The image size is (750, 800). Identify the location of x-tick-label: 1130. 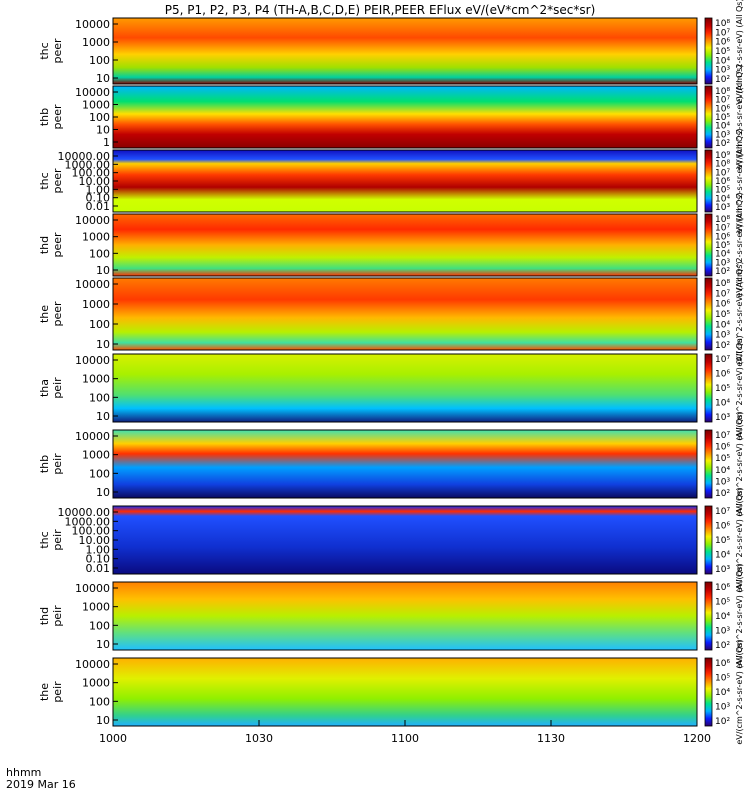
(551, 738).